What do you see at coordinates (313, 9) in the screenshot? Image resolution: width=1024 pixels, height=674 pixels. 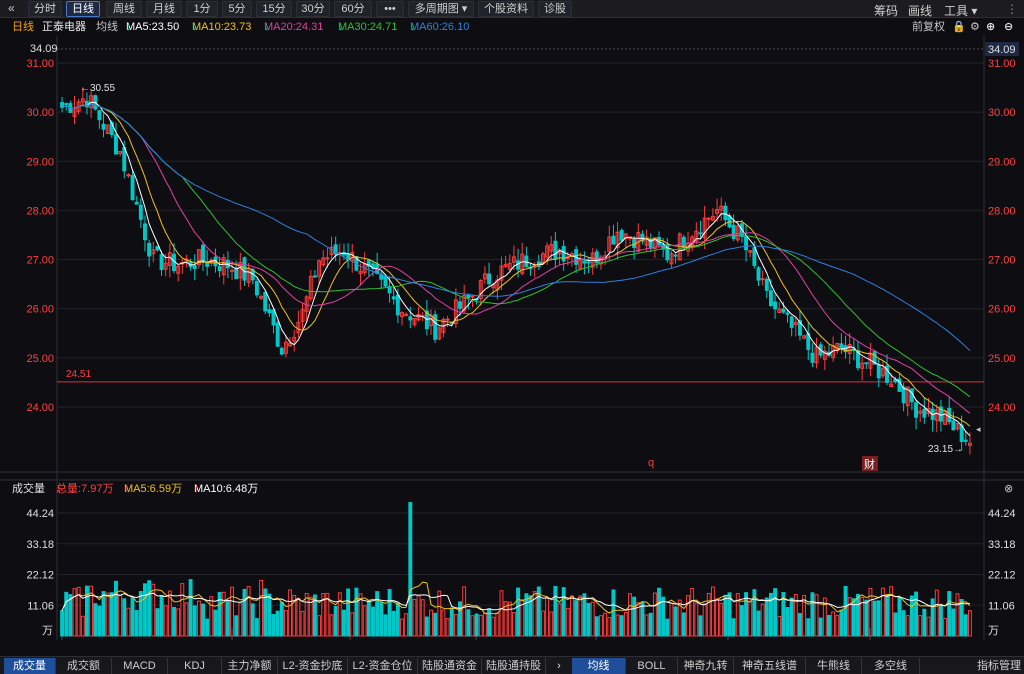 I see `period-tab-7: 30分` at bounding box center [313, 9].